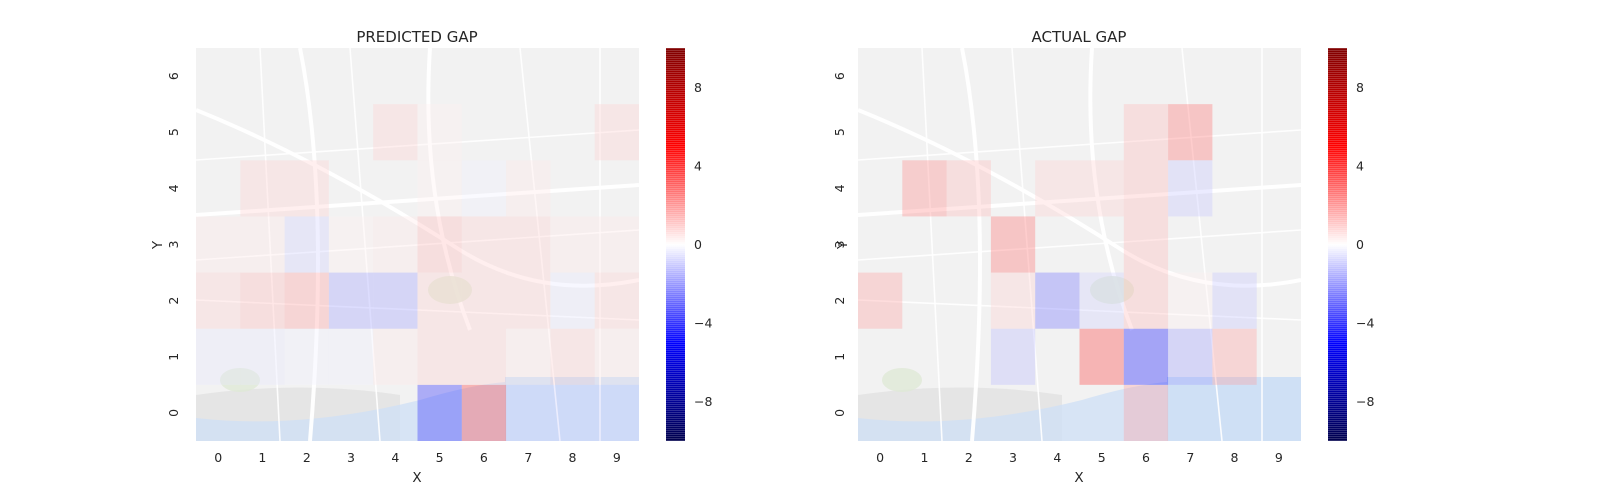 This screenshot has height=500, width=1600. Describe the element at coordinates (417, 468) in the screenshot. I see `x-axis: 0 1 2 3 4 5 6 7 8 9 X` at that location.